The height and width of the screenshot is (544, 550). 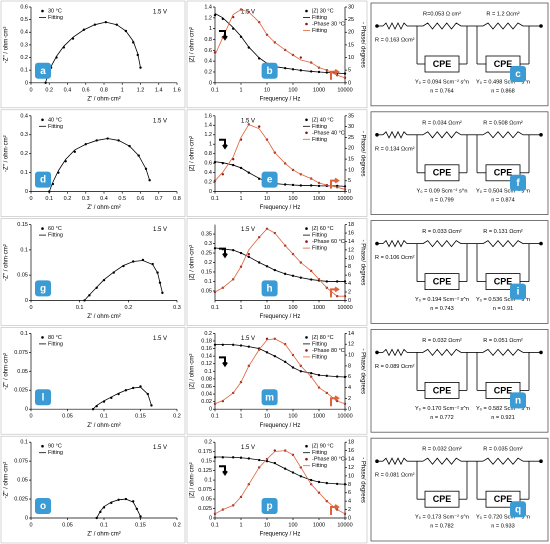 What do you see at coordinates (68, 199) in the screenshot?
I see `x-tick-label: 0.2` at bounding box center [68, 199].